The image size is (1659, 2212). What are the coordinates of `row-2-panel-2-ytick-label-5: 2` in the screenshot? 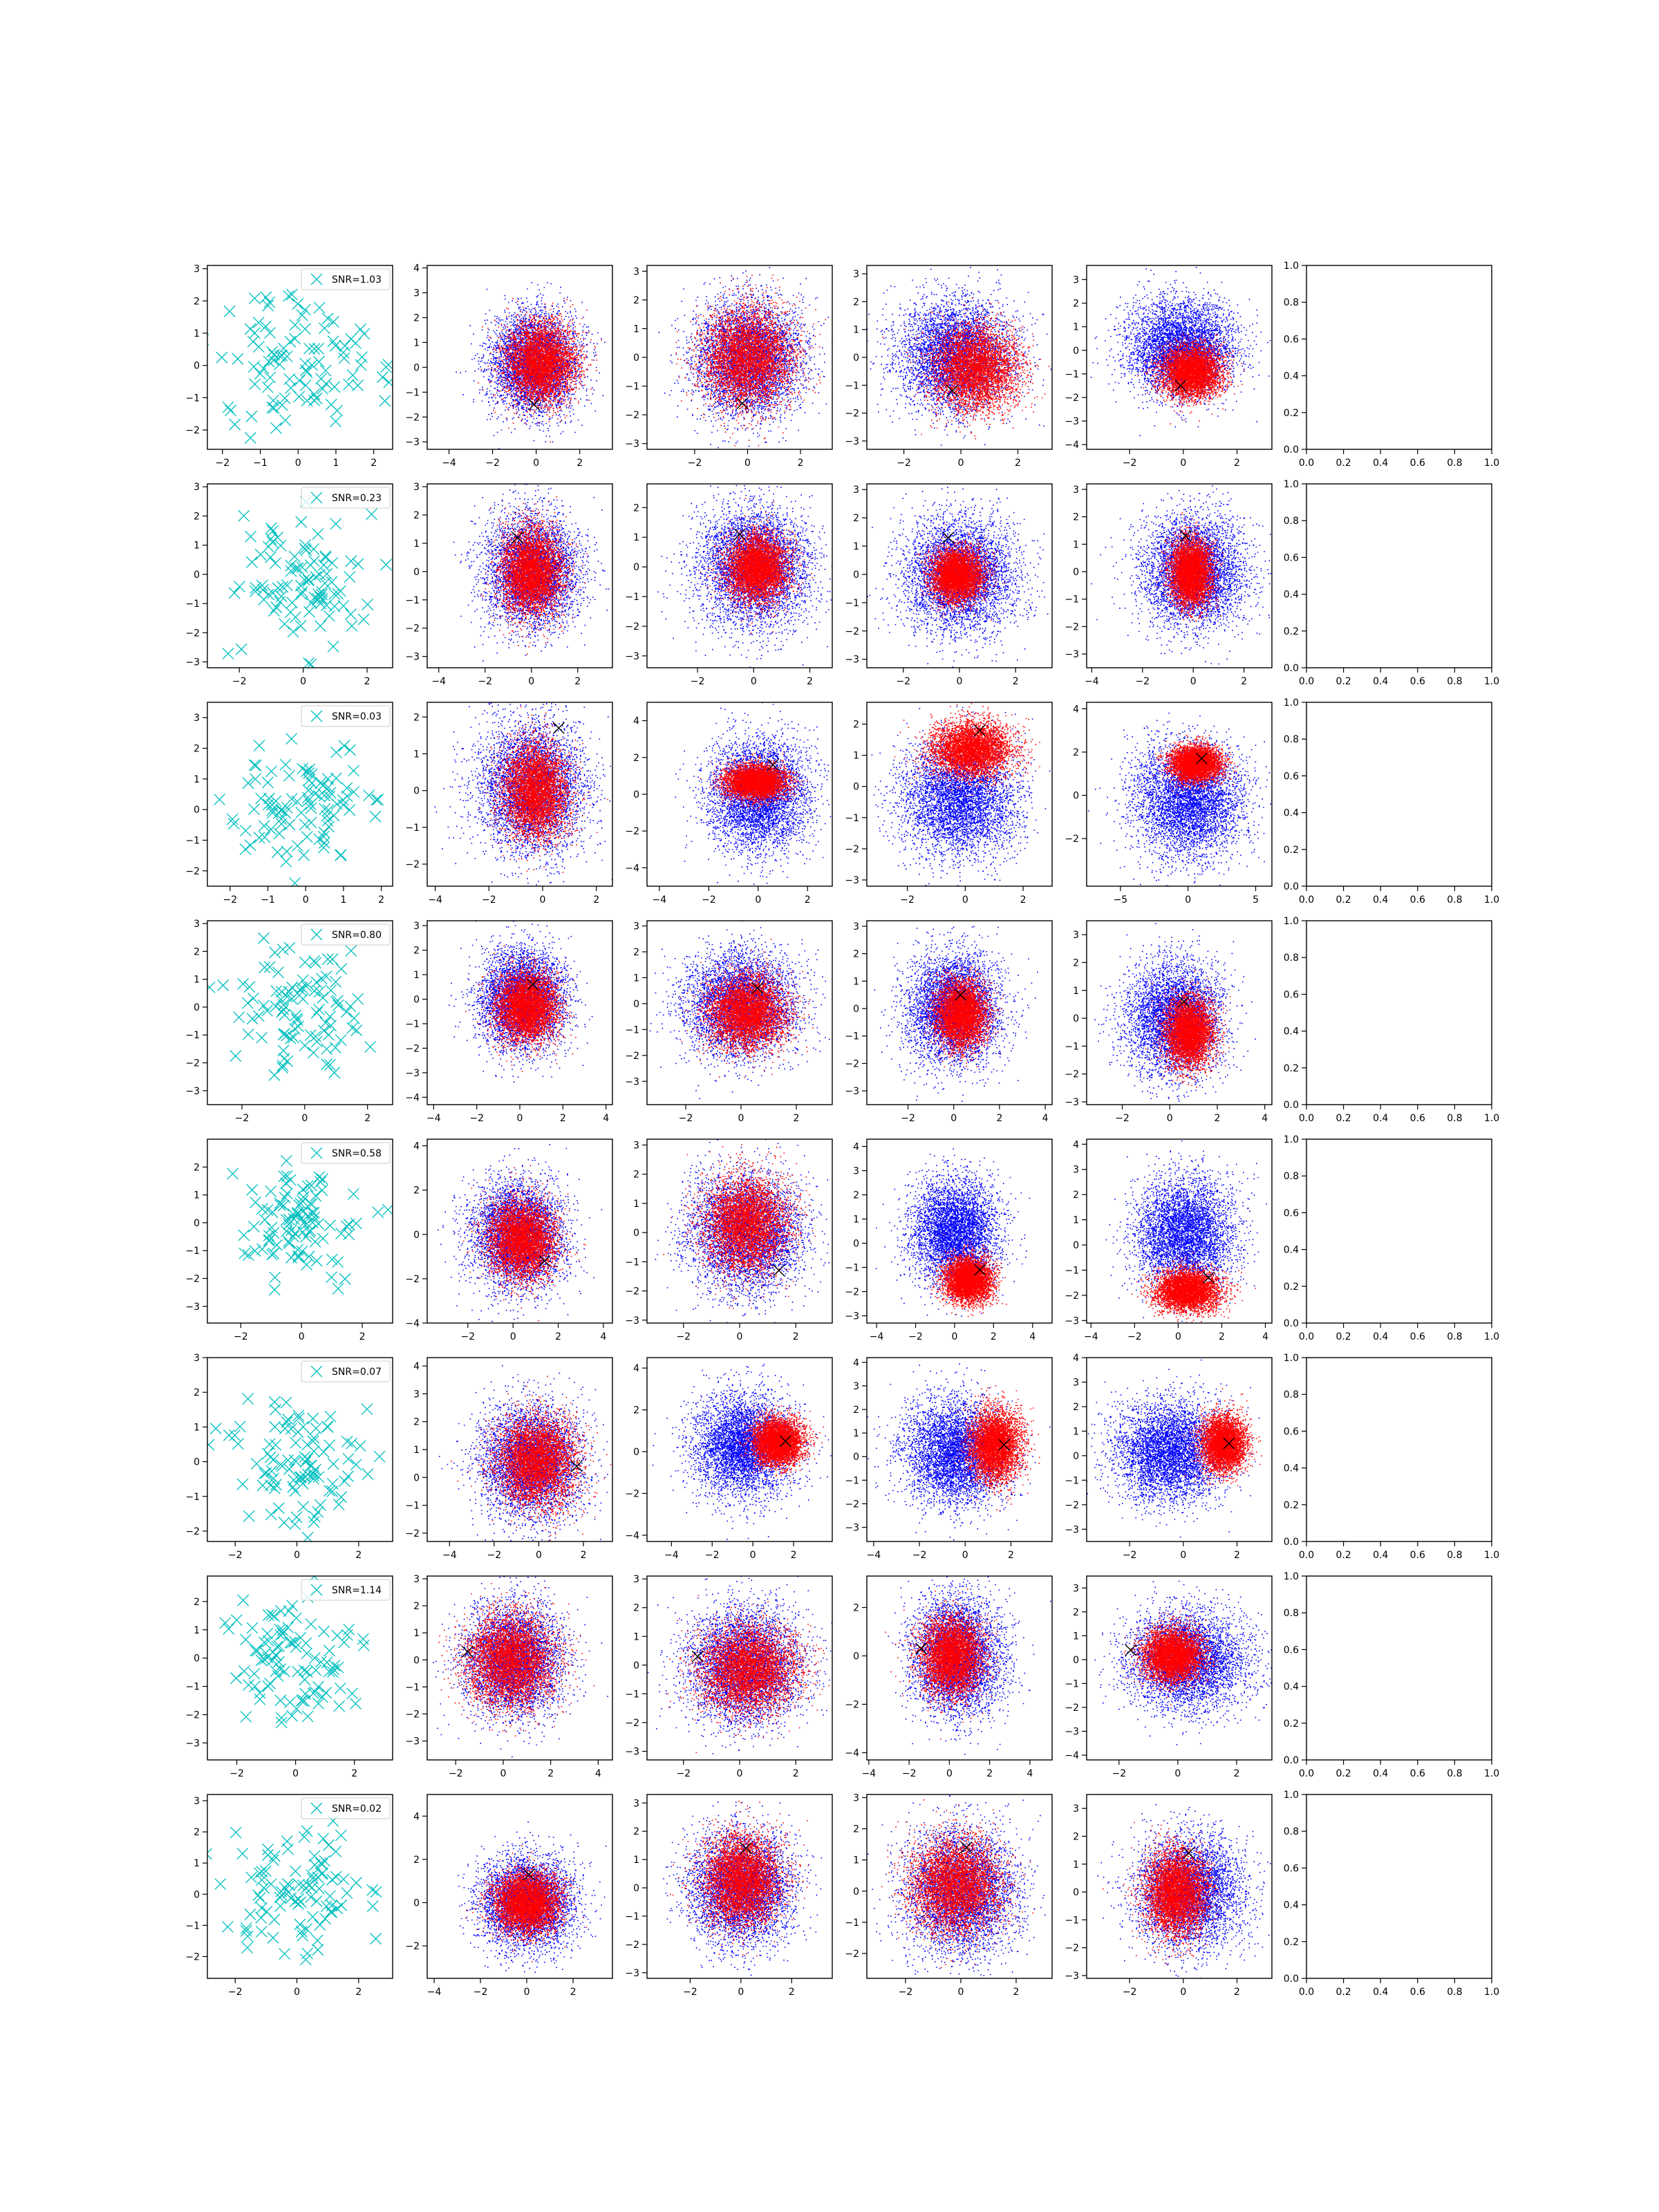 It's located at (417, 515).